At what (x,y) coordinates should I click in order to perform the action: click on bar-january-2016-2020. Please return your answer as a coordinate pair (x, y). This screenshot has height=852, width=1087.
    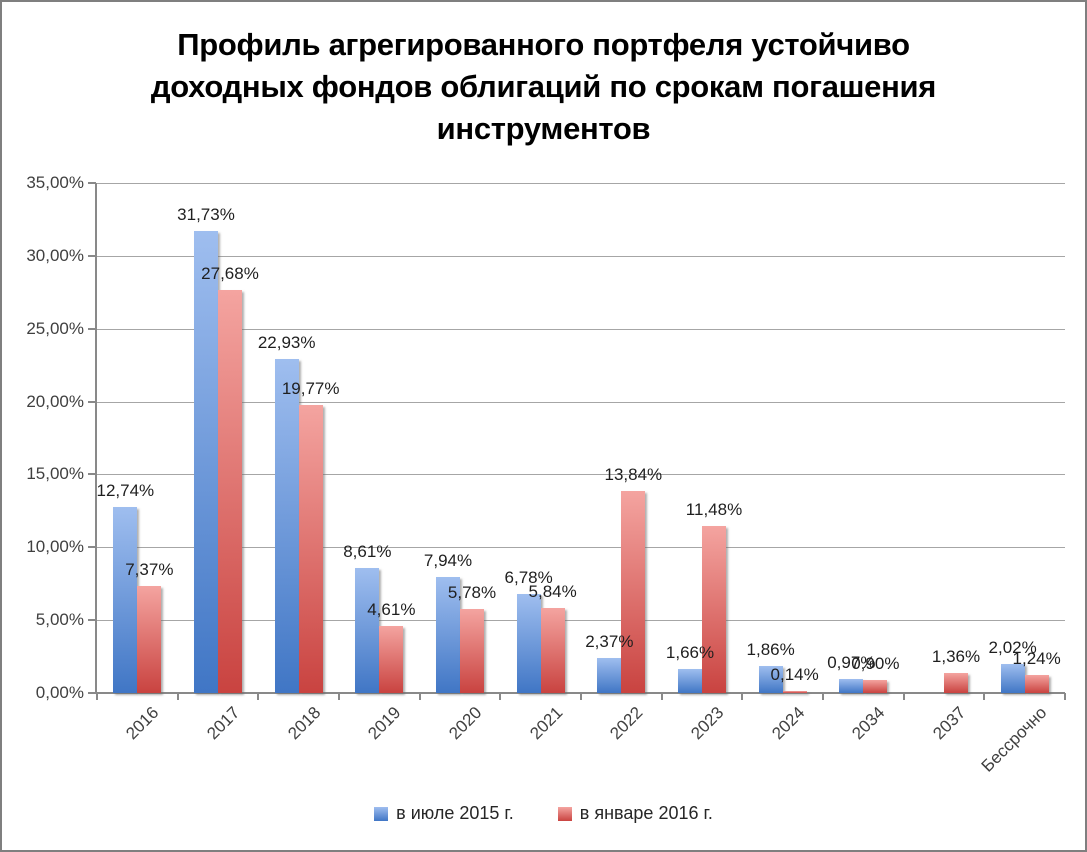
    Looking at the image, I should click on (472, 650).